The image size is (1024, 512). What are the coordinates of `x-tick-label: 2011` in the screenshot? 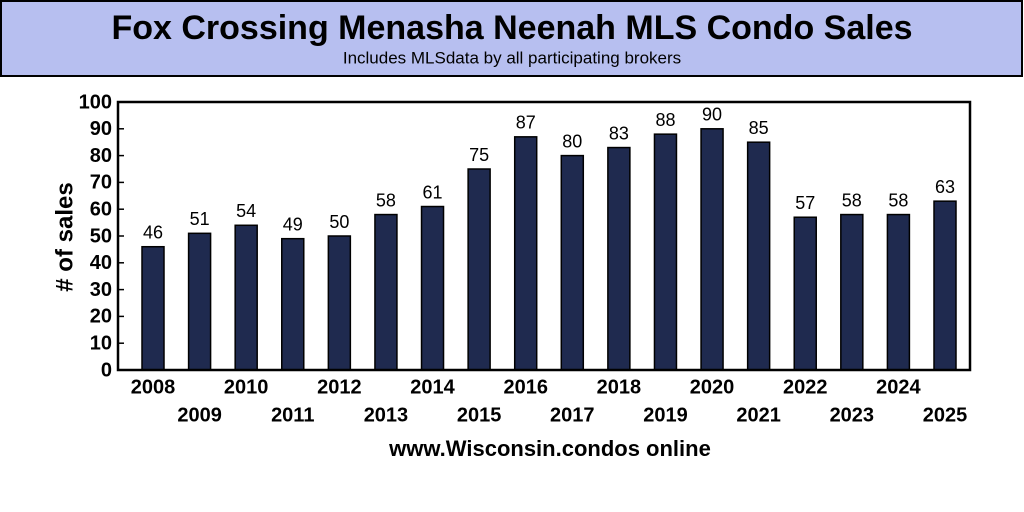 It's located at (292, 415).